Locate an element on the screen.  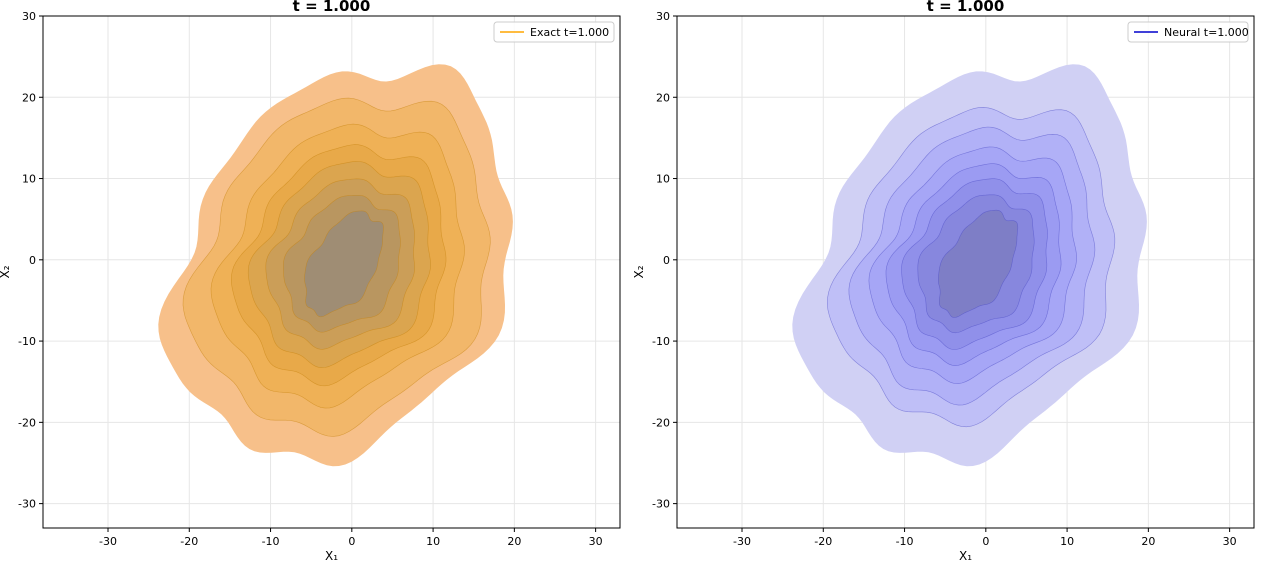
legend-label: Neural t=1.000 is located at coordinates (1206, 32).